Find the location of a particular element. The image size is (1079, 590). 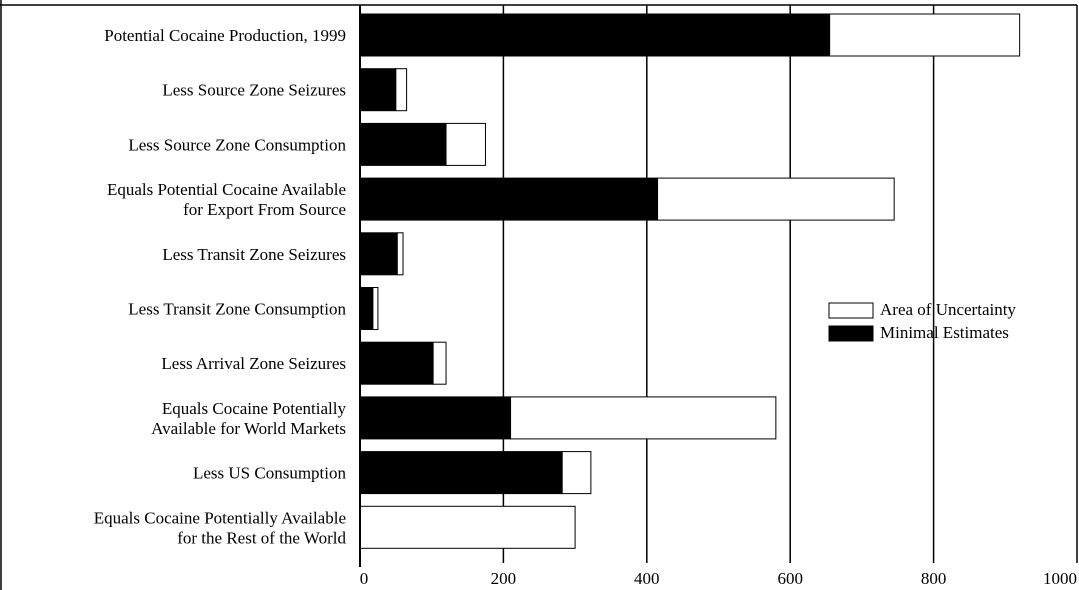

x-tick-label-1000: 1000 is located at coordinates (1060, 578).